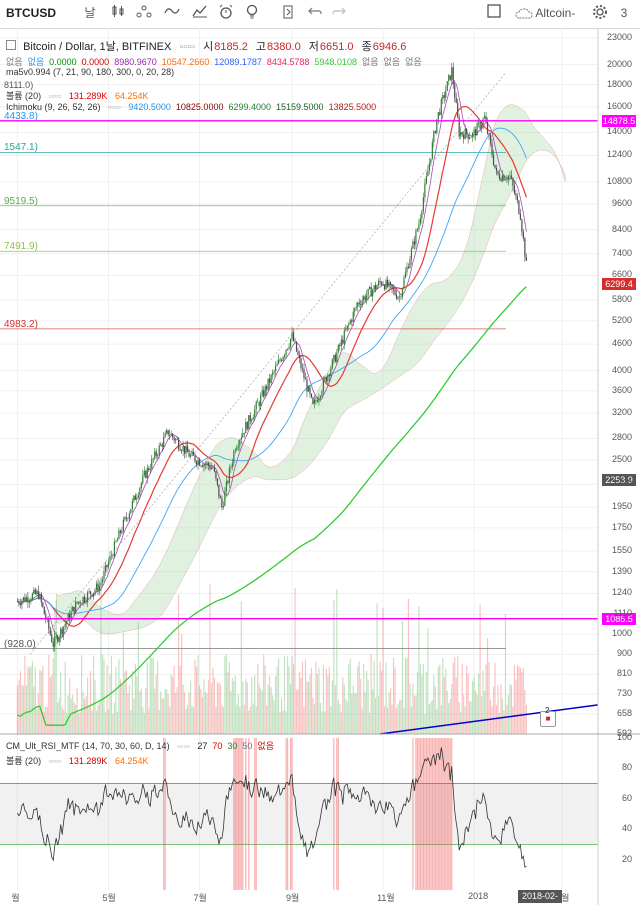  Describe the element at coordinates (226, 13) in the screenshot. I see `alert-icon` at that location.